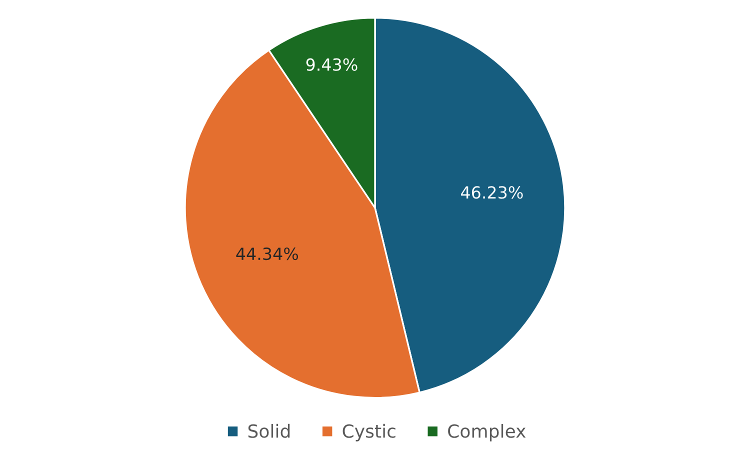 This screenshot has width=750, height=467. I want to click on data-label: 44.34%, so click(267, 254).